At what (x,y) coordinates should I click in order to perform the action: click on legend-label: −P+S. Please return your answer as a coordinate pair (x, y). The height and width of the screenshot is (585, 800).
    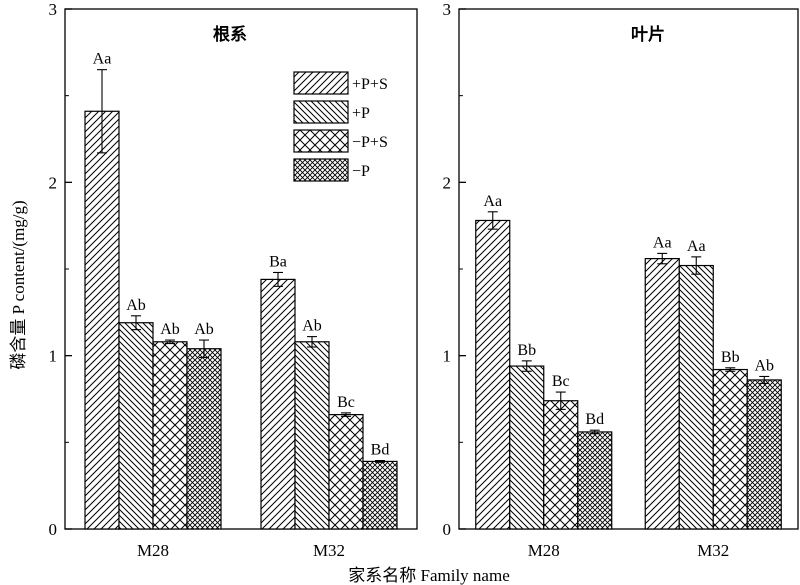
    Looking at the image, I should click on (370, 142).